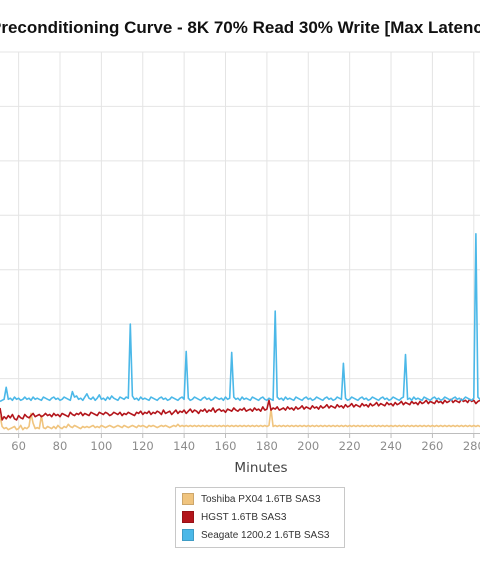 This screenshot has height=582, width=480. What do you see at coordinates (60, 446) in the screenshot?
I see `x-tick-label: 80` at bounding box center [60, 446].